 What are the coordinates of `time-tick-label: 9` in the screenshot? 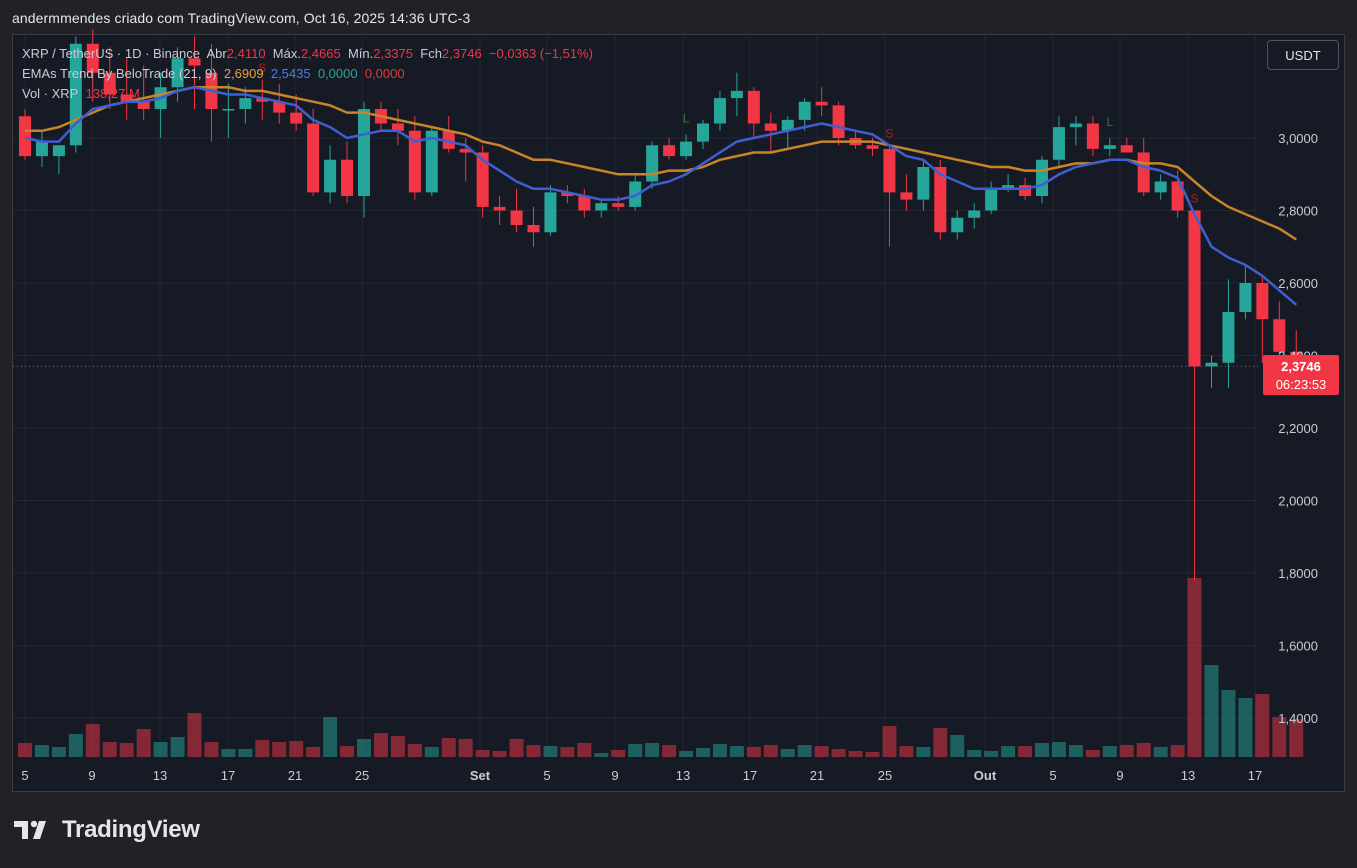 It's located at (614, 775).